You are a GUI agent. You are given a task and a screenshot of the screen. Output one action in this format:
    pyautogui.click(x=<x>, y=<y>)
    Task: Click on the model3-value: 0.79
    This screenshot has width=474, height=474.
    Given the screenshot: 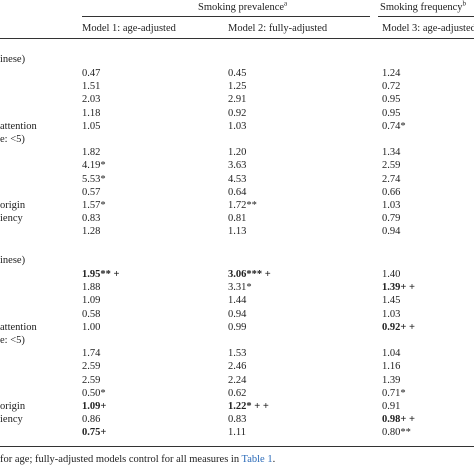 What is the action you would take?
    pyautogui.click(x=391, y=219)
    